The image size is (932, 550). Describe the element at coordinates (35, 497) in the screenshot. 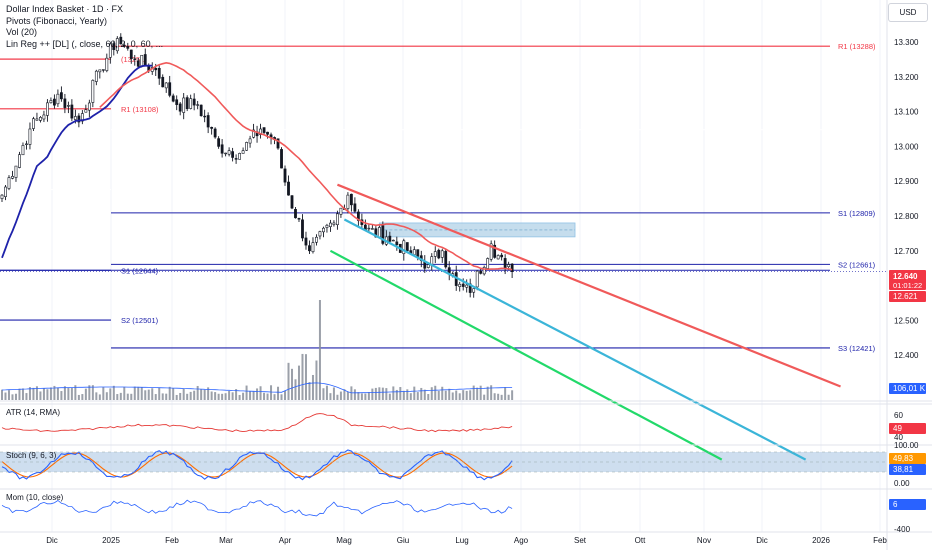

I see `mom-label: Mom (10, close)` at that location.